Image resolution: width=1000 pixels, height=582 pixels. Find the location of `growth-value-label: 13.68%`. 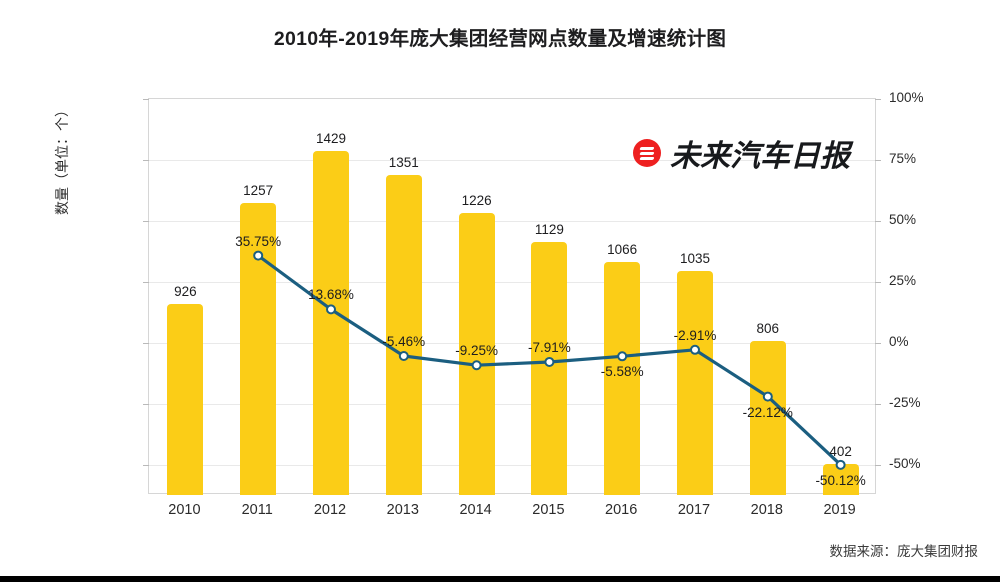

growth-value-label: 13.68% is located at coordinates (331, 295).